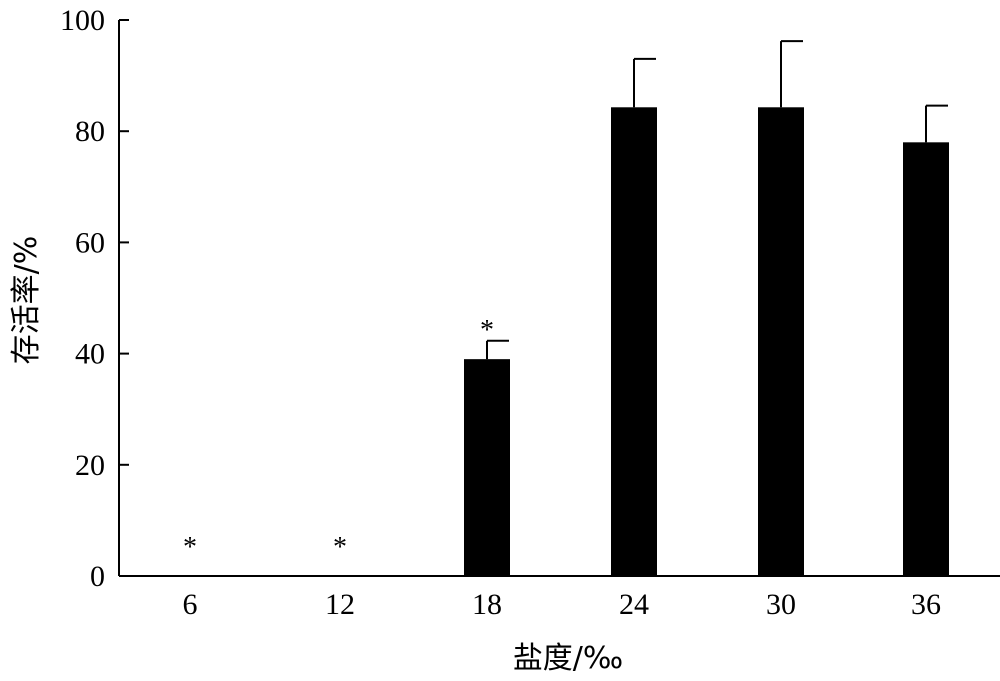 Image resolution: width=1000 pixels, height=681 pixels. I want to click on y-tick-label: 80, so click(90, 131).